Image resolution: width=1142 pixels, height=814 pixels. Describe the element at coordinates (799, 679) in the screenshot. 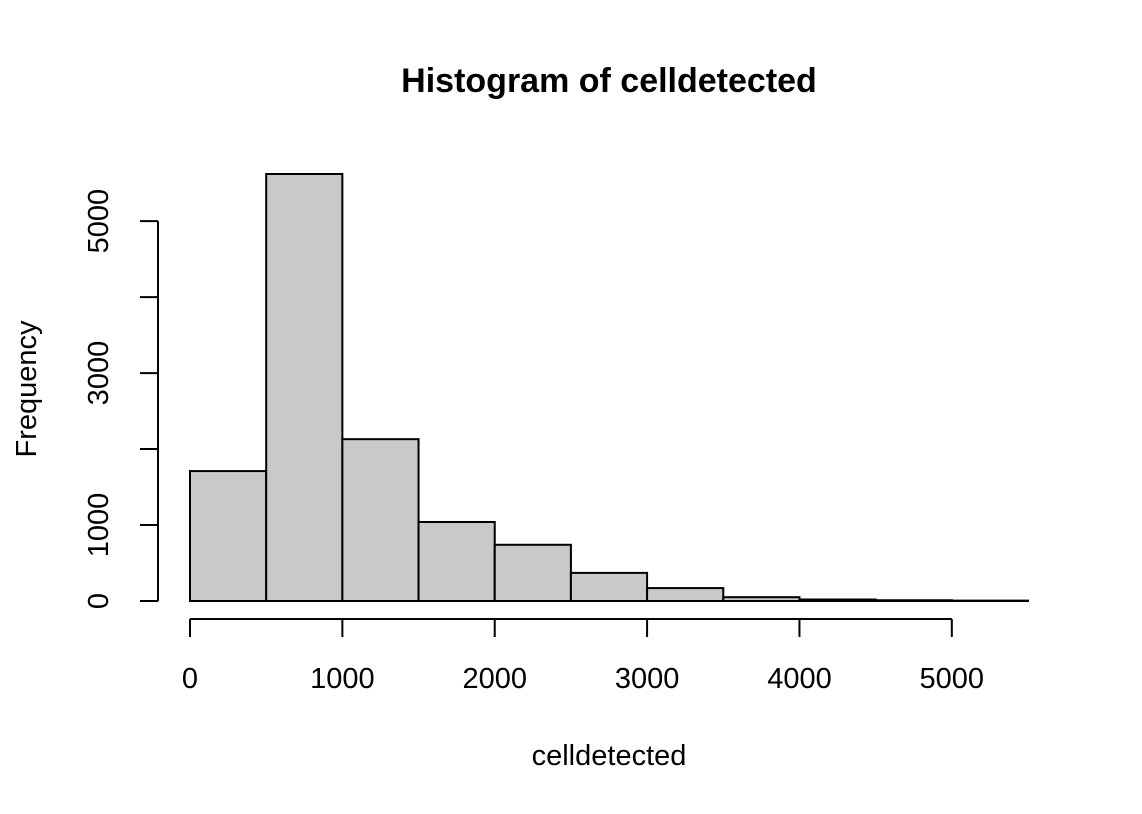

I see `x-tick-label: 4000` at that location.